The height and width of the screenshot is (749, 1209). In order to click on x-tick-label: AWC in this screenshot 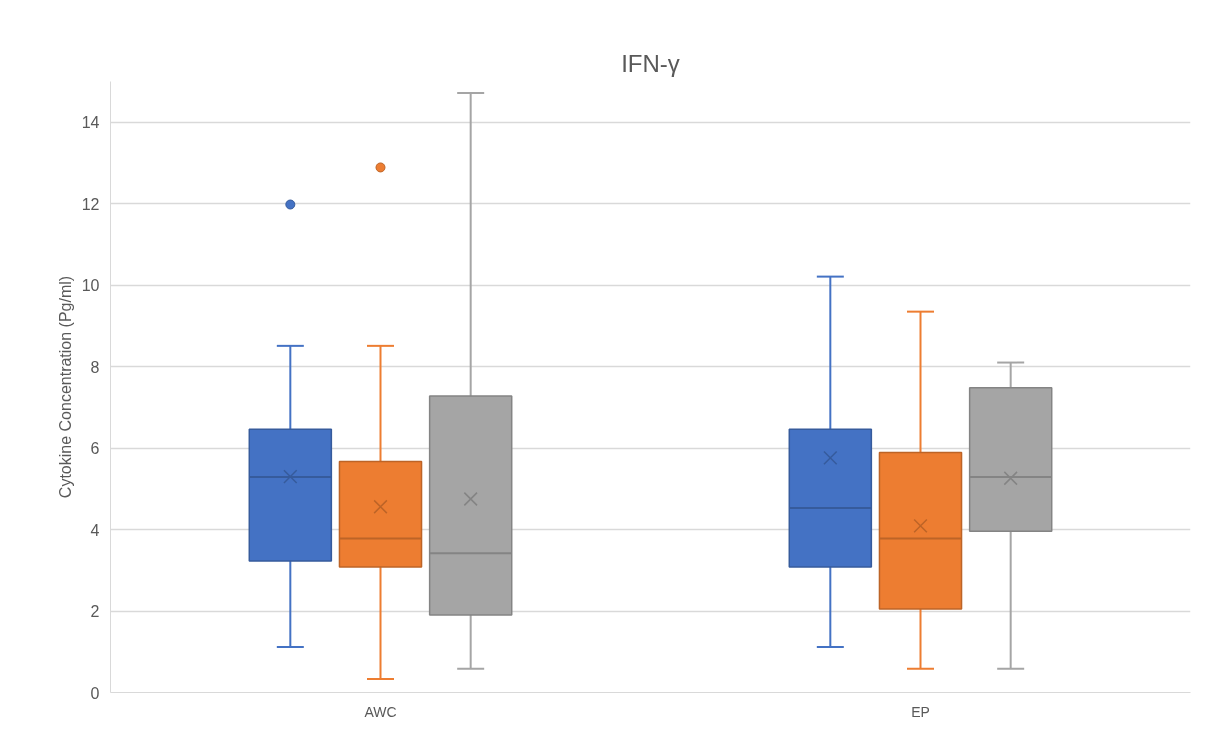, I will do `click(380, 711)`.